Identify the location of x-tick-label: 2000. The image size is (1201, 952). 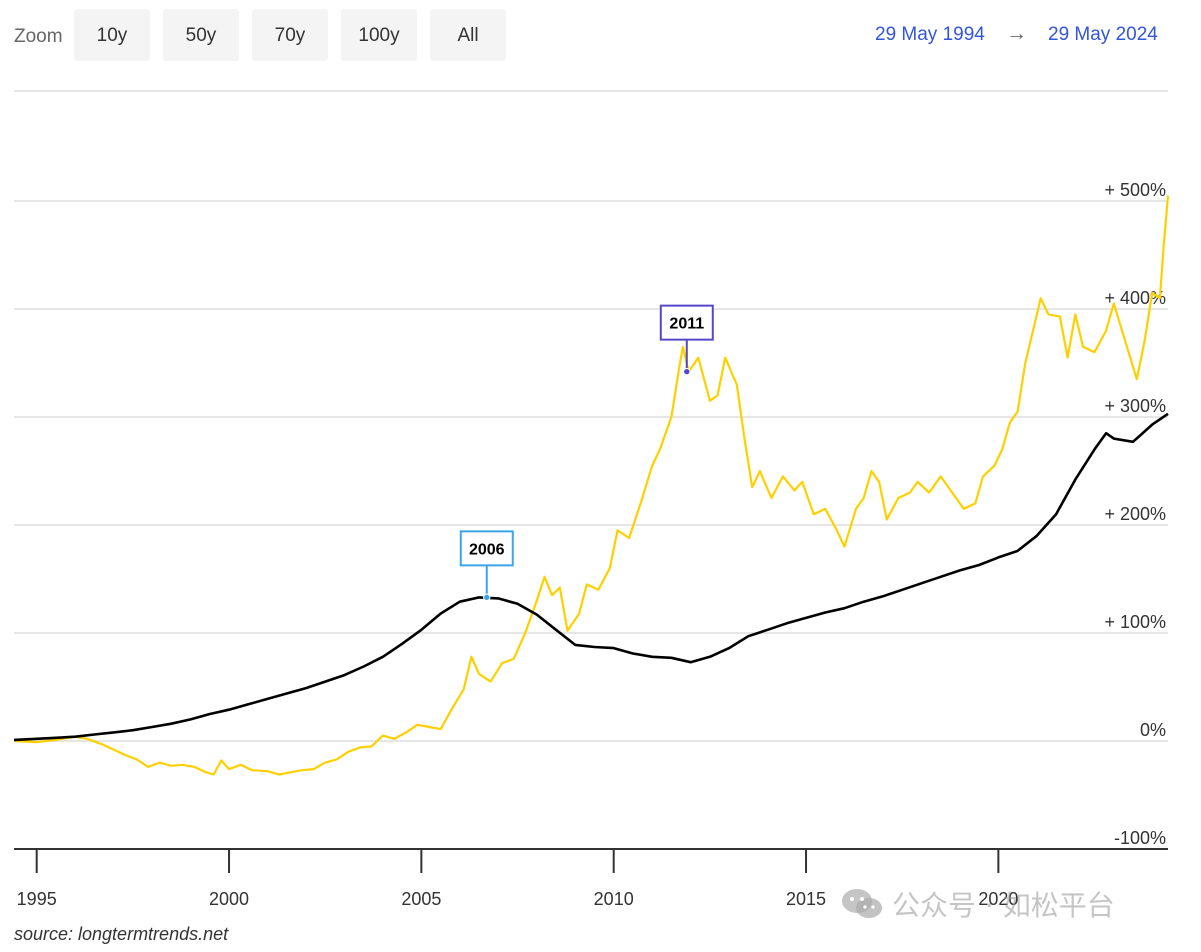
(229, 899).